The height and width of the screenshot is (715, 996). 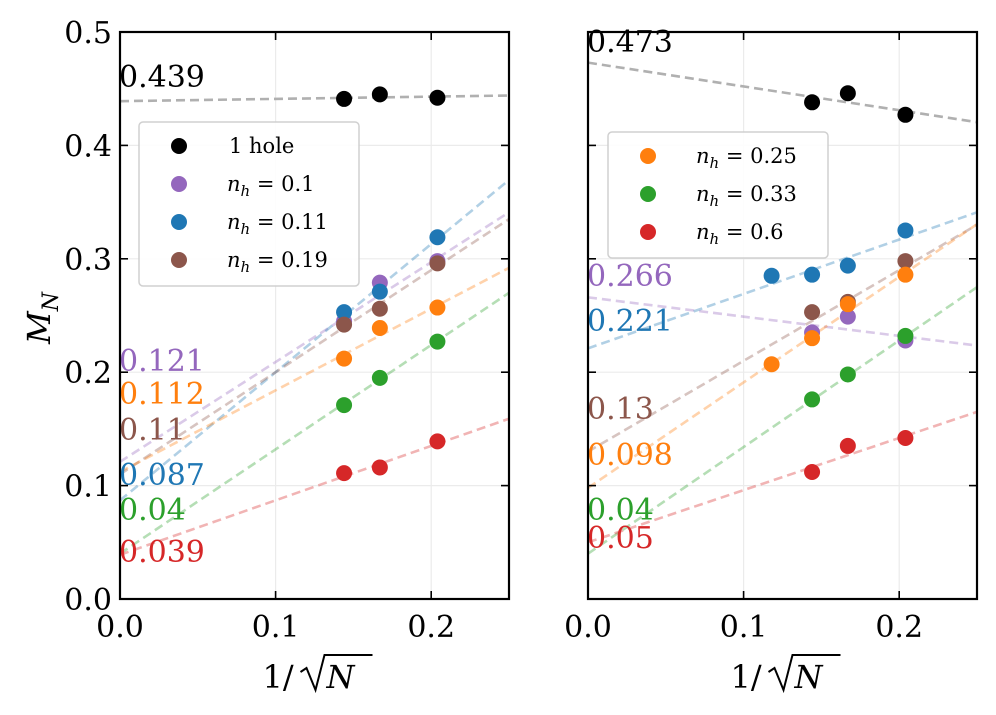 What do you see at coordinates (88, 33) in the screenshot?
I see `y-tick-label: 0.5` at bounding box center [88, 33].